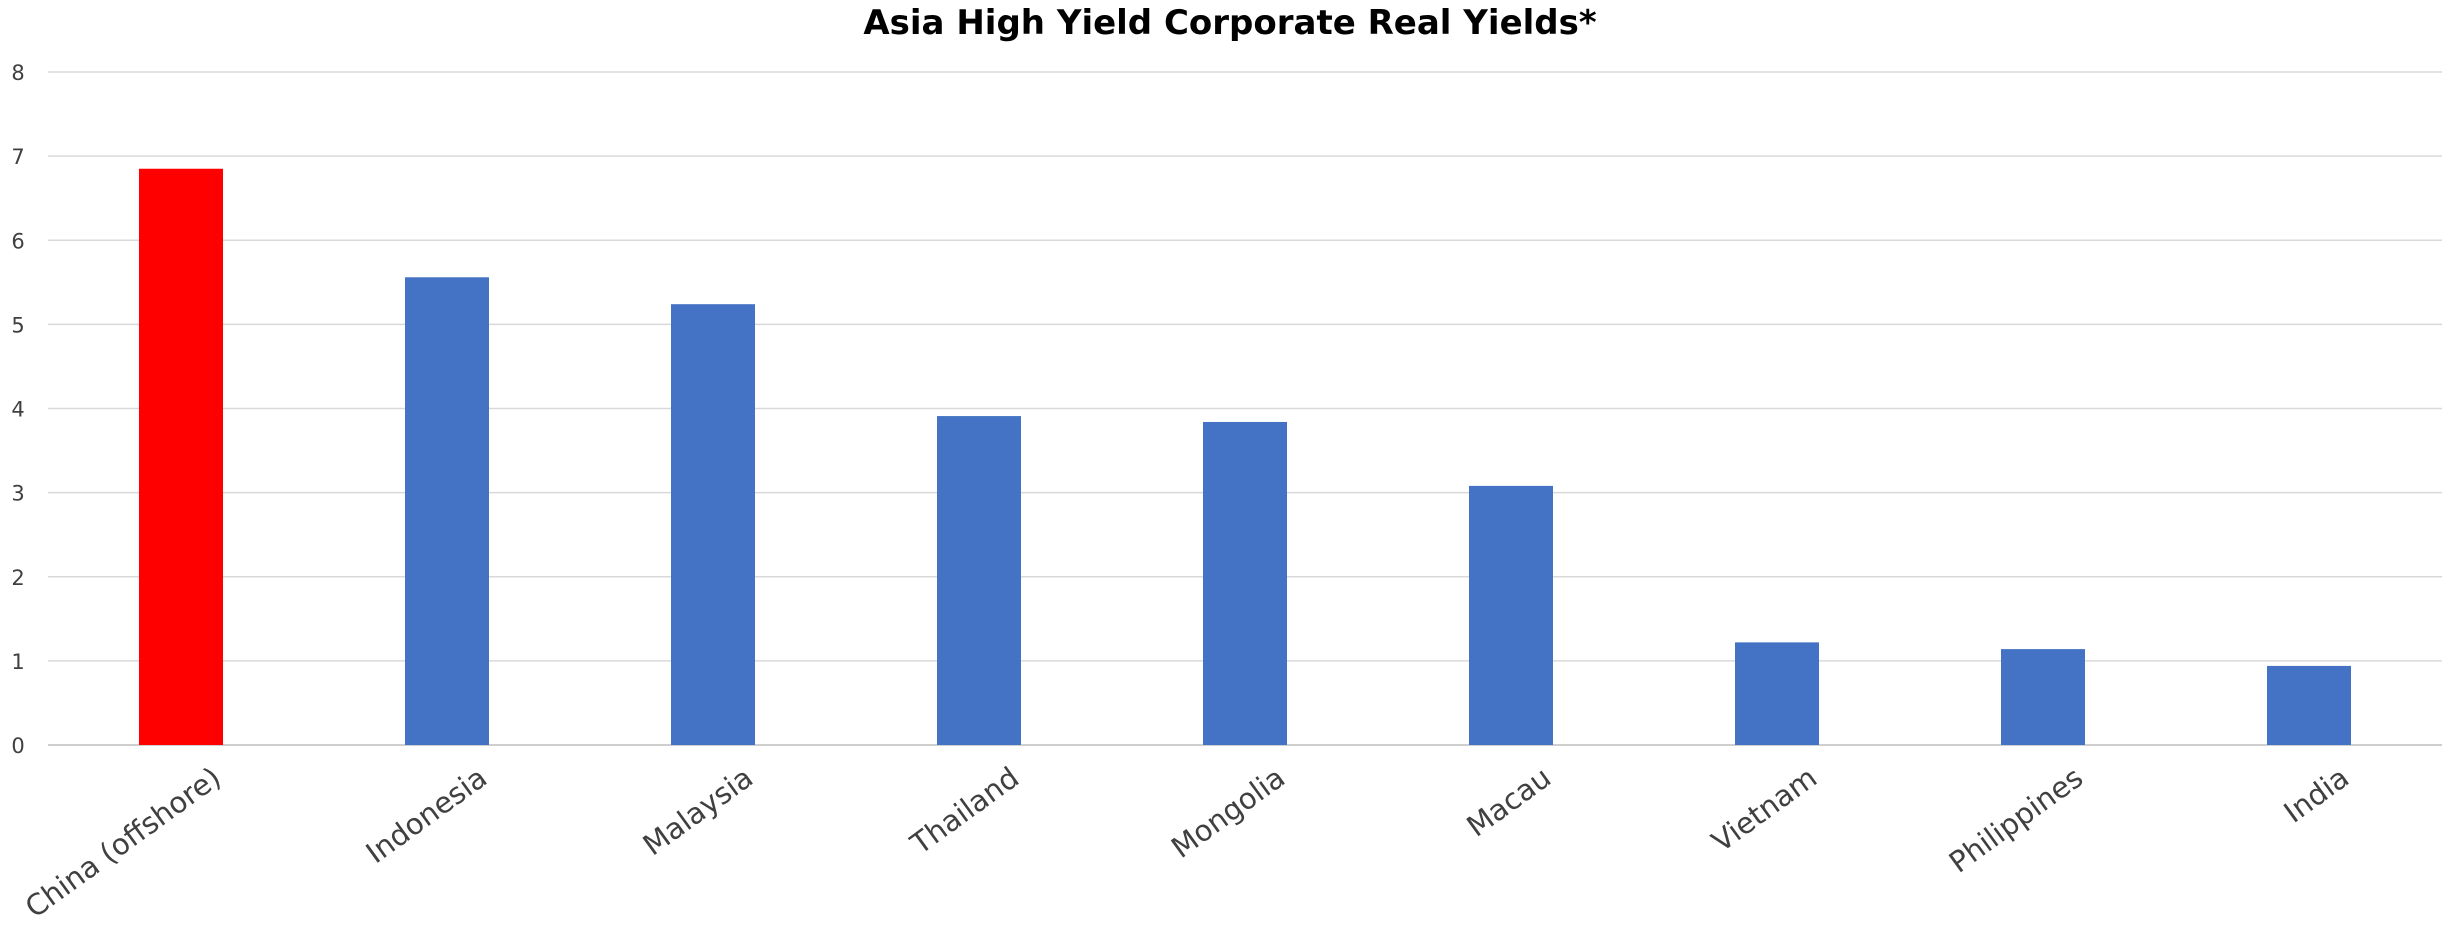 This screenshot has height=939, width=2450. What do you see at coordinates (17, 157) in the screenshot?
I see `y-tick-label: 7` at bounding box center [17, 157].